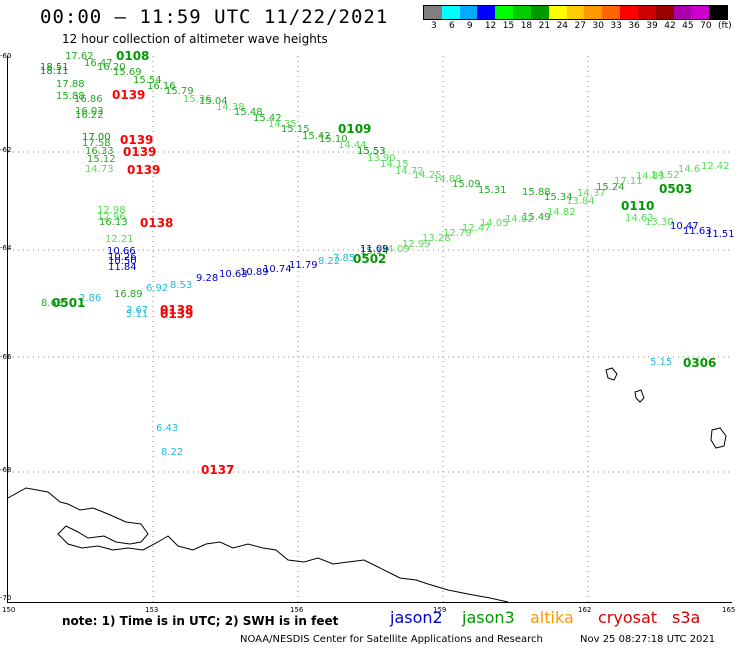 This screenshot has height=650, width=740. I want to click on pass-id-label: 0502, so click(370, 259).